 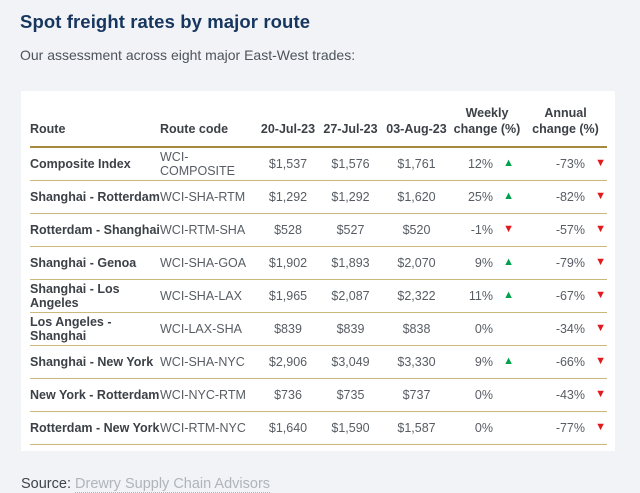 What do you see at coordinates (570, 295) in the screenshot?
I see `annual-change-value: -67%` at bounding box center [570, 295].